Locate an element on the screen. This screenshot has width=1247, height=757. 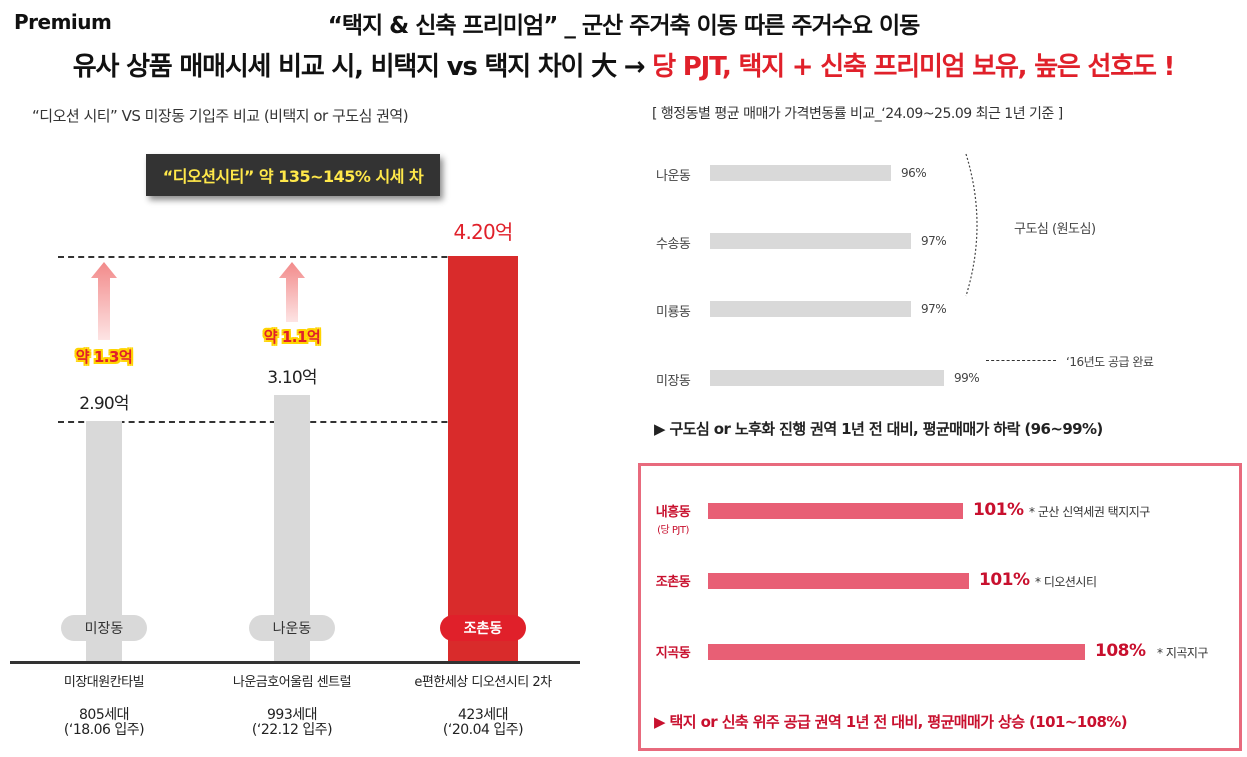
row-note: * 디오션시티 is located at coordinates (1066, 582).